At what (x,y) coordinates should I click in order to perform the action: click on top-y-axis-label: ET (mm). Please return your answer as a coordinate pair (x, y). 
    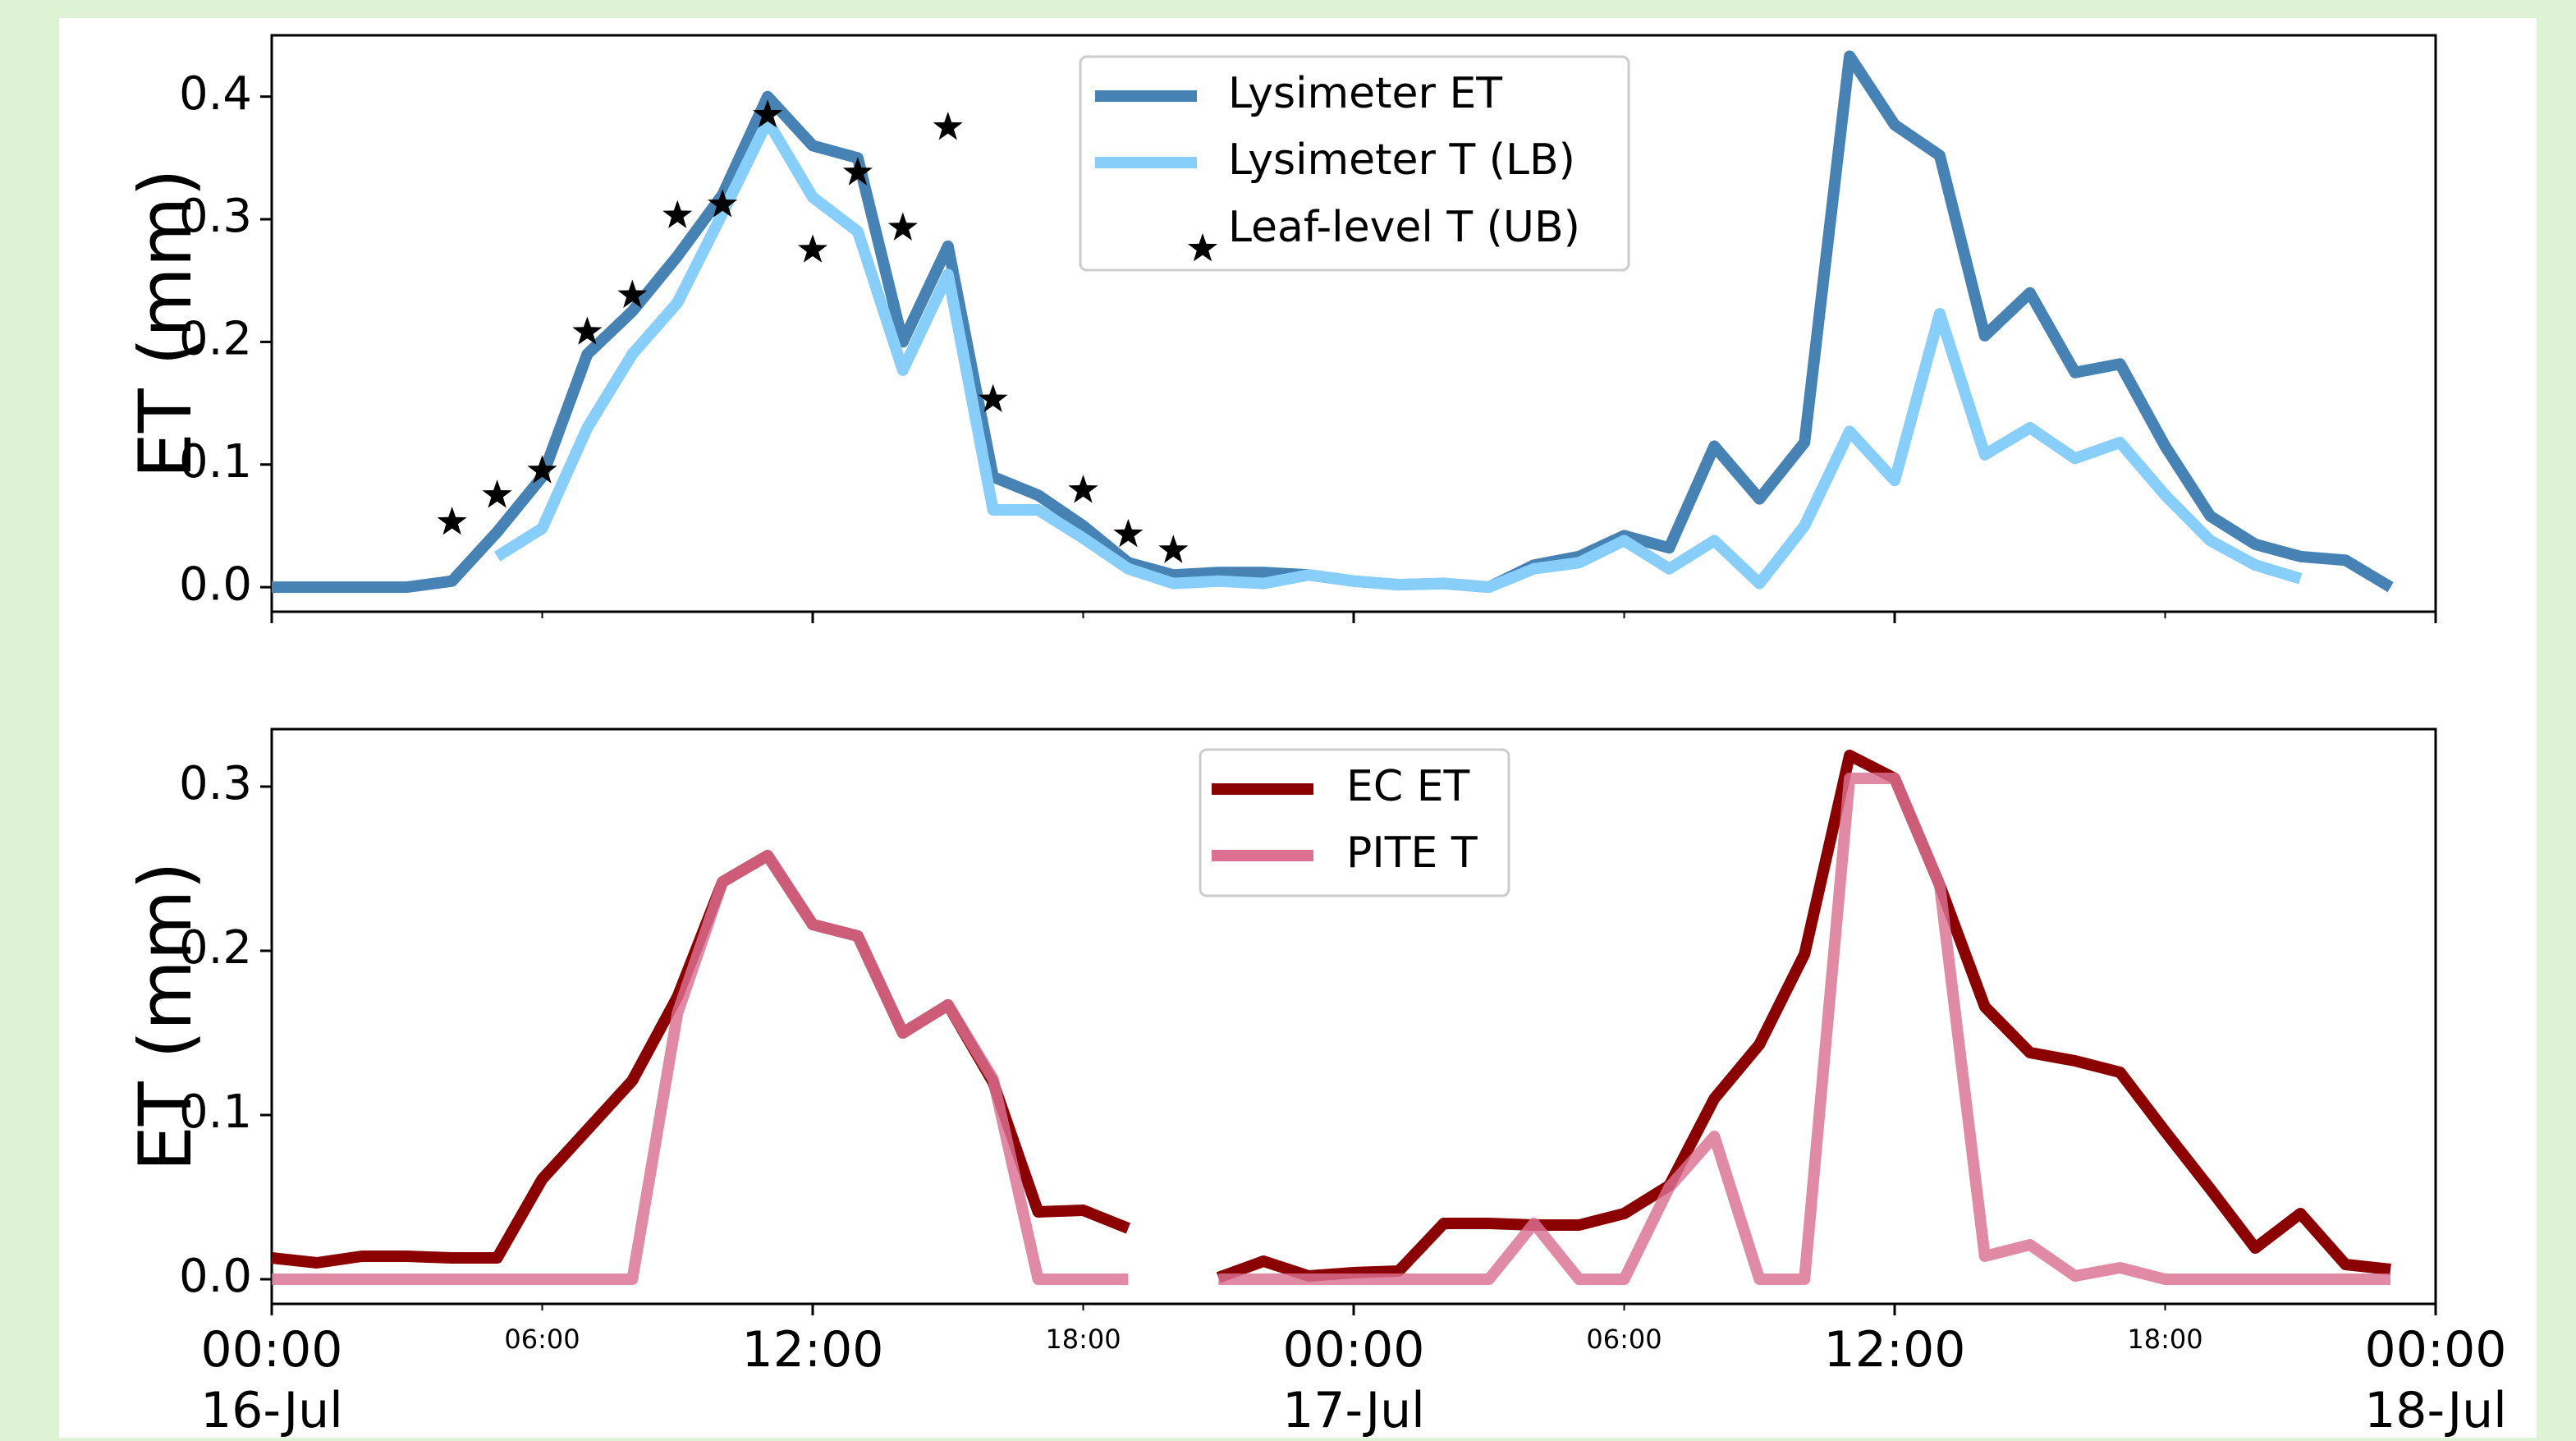
    Looking at the image, I should click on (166, 323).